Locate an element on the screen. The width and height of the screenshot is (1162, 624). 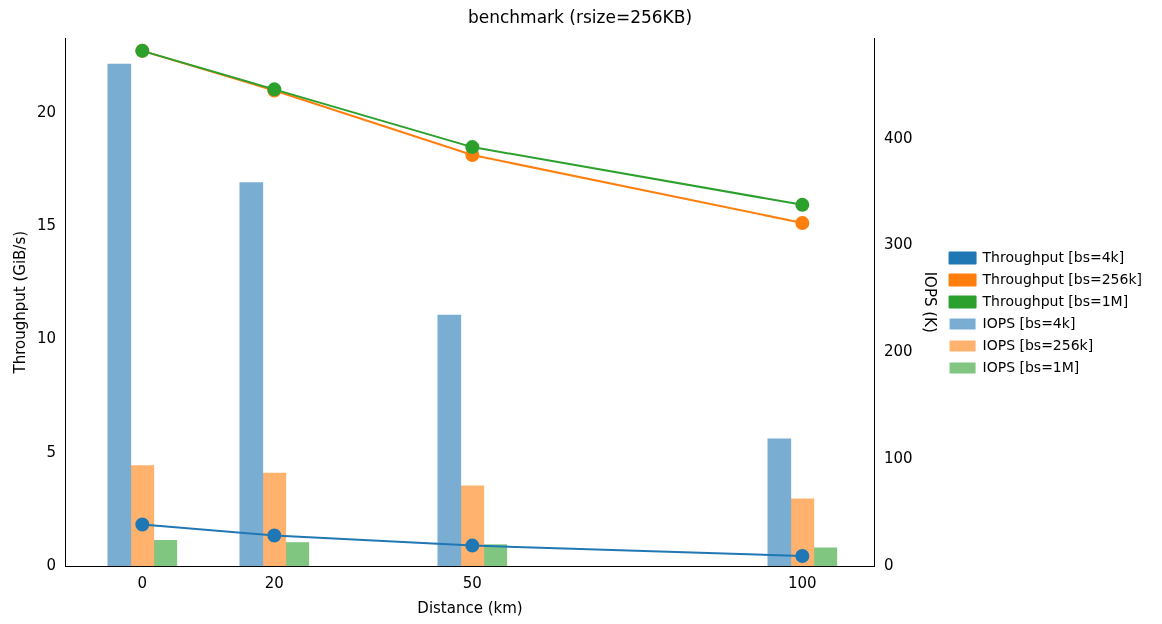
y2-tick-label: 0 is located at coordinates (888, 564).